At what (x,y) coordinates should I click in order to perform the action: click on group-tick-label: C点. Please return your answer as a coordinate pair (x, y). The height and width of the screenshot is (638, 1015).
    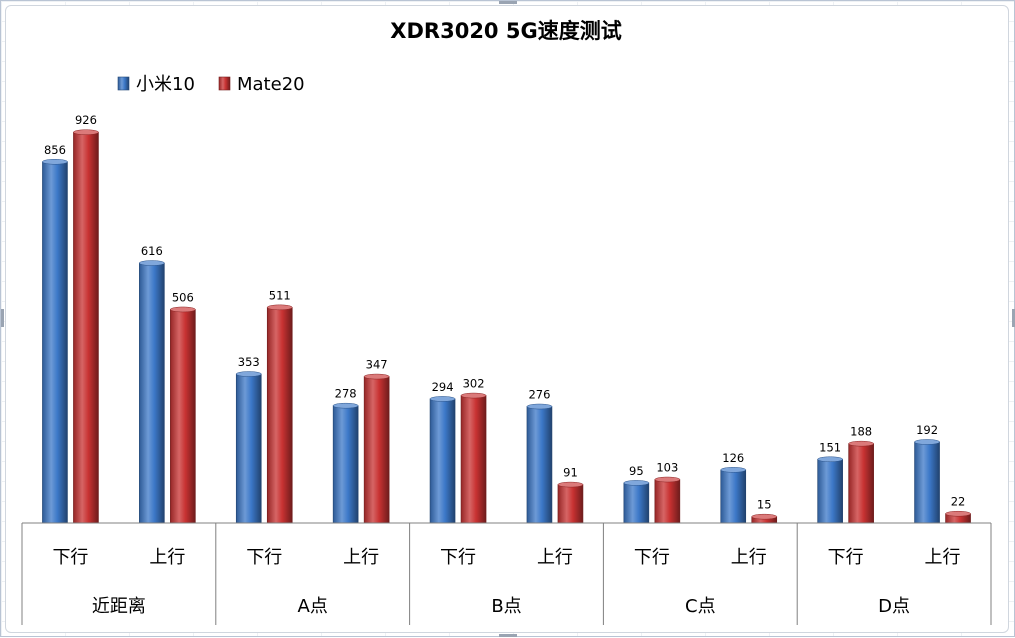
    Looking at the image, I should click on (700, 606).